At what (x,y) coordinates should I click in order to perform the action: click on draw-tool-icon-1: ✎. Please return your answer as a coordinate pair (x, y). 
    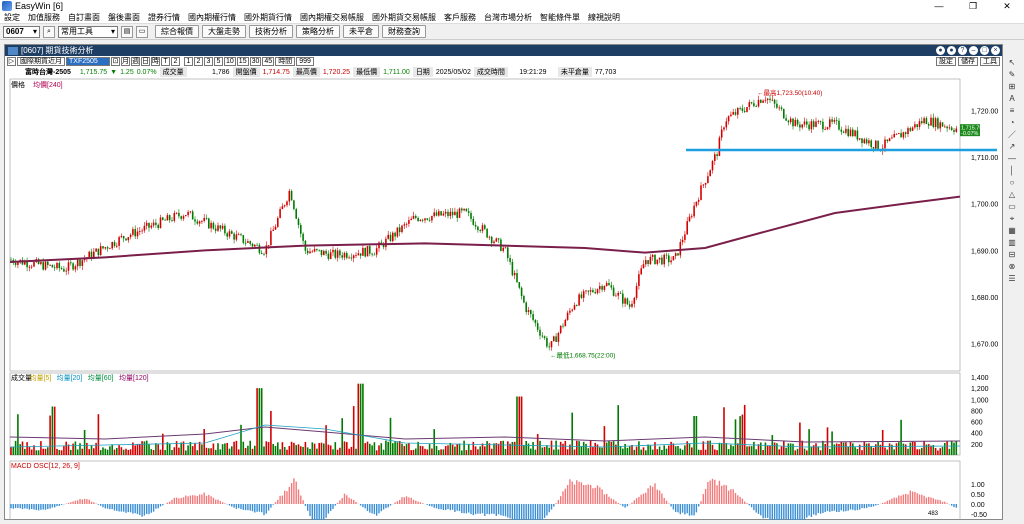
    Looking at the image, I should click on (1012, 74).